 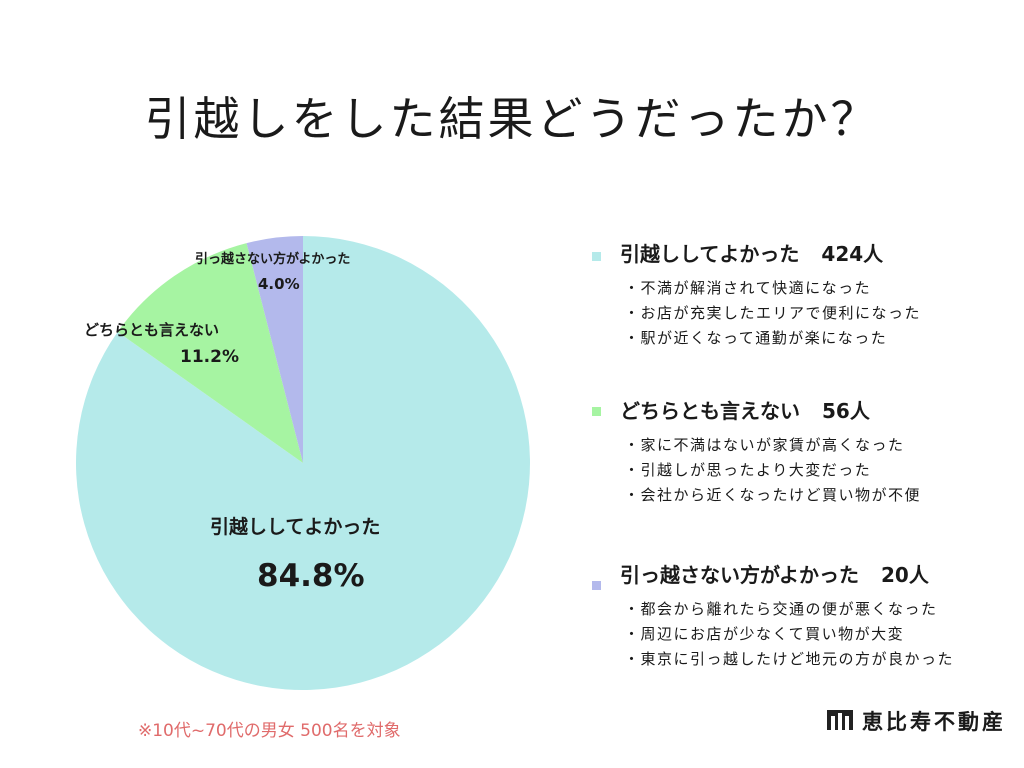 What do you see at coordinates (274, 349) in the screenshot?
I see `pie-slice-bad` at bounding box center [274, 349].